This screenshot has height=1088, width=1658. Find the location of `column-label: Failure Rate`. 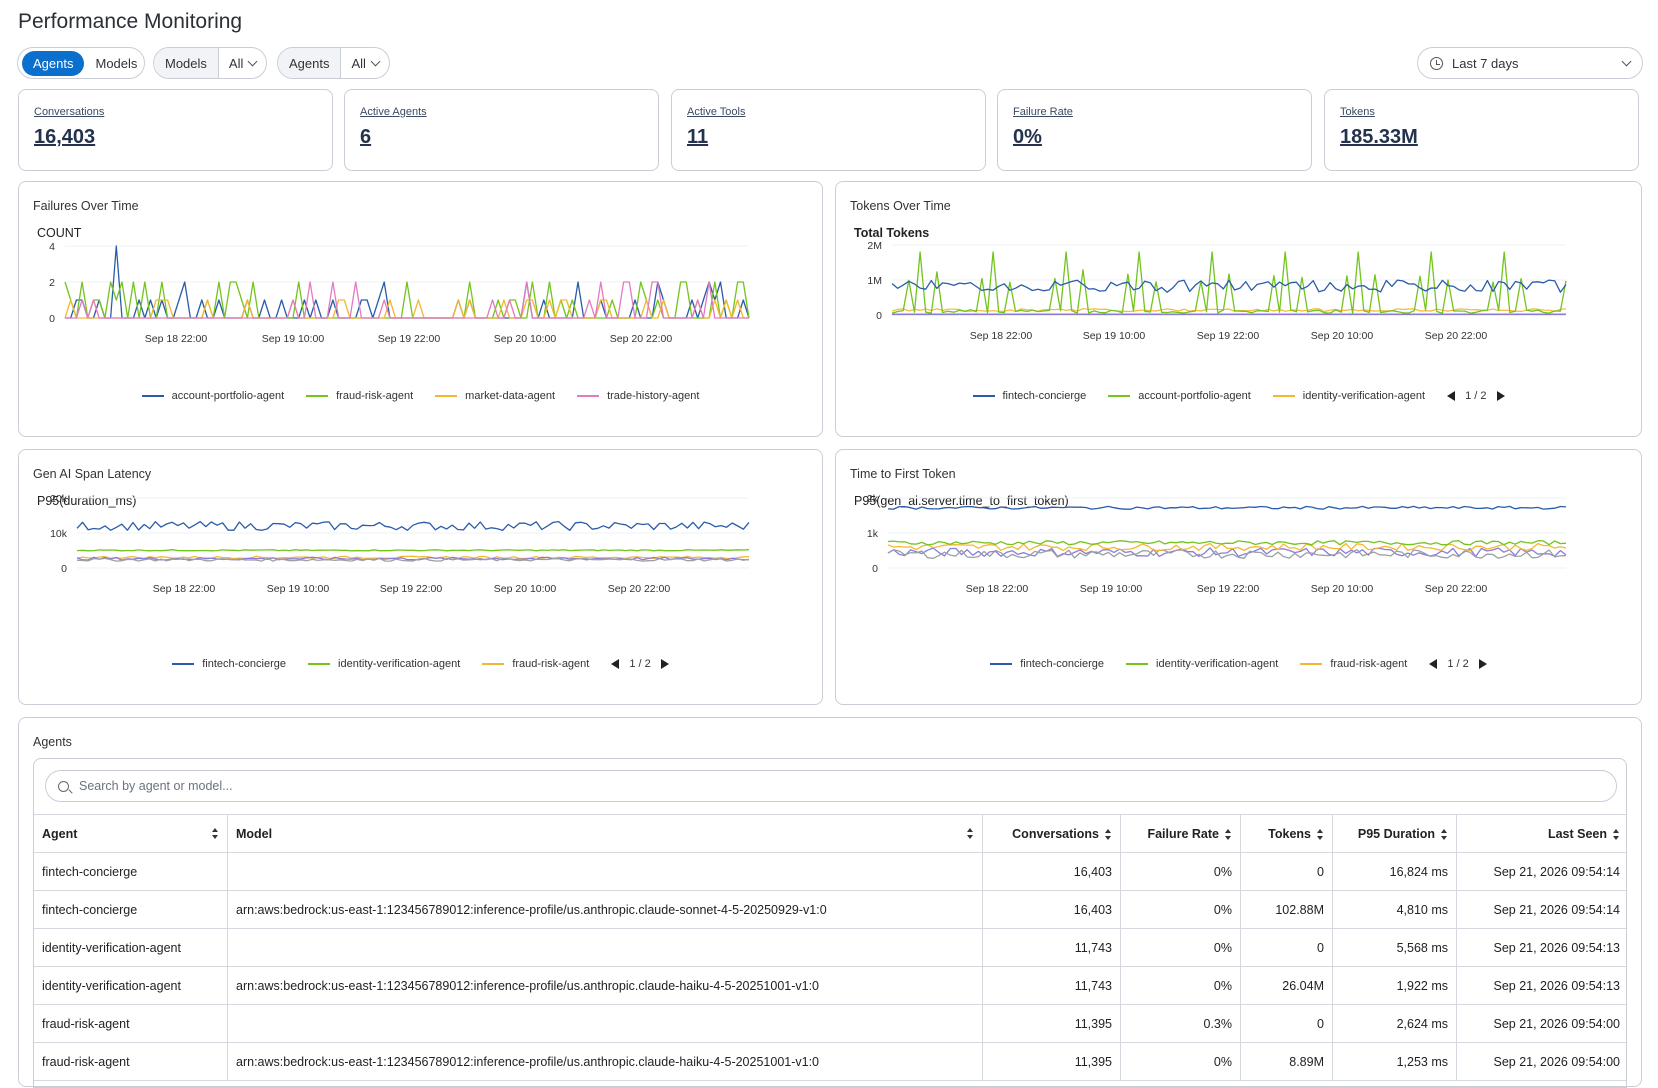

column-label: Failure Rate is located at coordinates (1183, 833).